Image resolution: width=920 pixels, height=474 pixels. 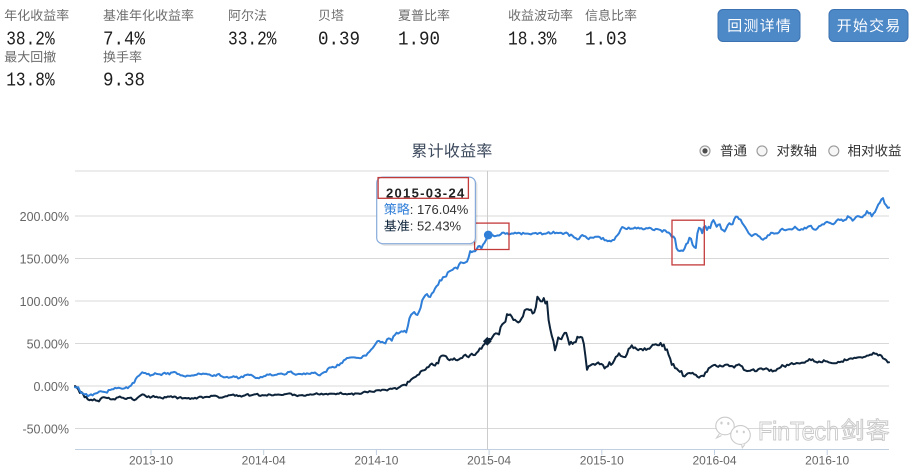 What do you see at coordinates (264, 461) in the screenshot?
I see `svg-text: 2014-04` at bounding box center [264, 461].